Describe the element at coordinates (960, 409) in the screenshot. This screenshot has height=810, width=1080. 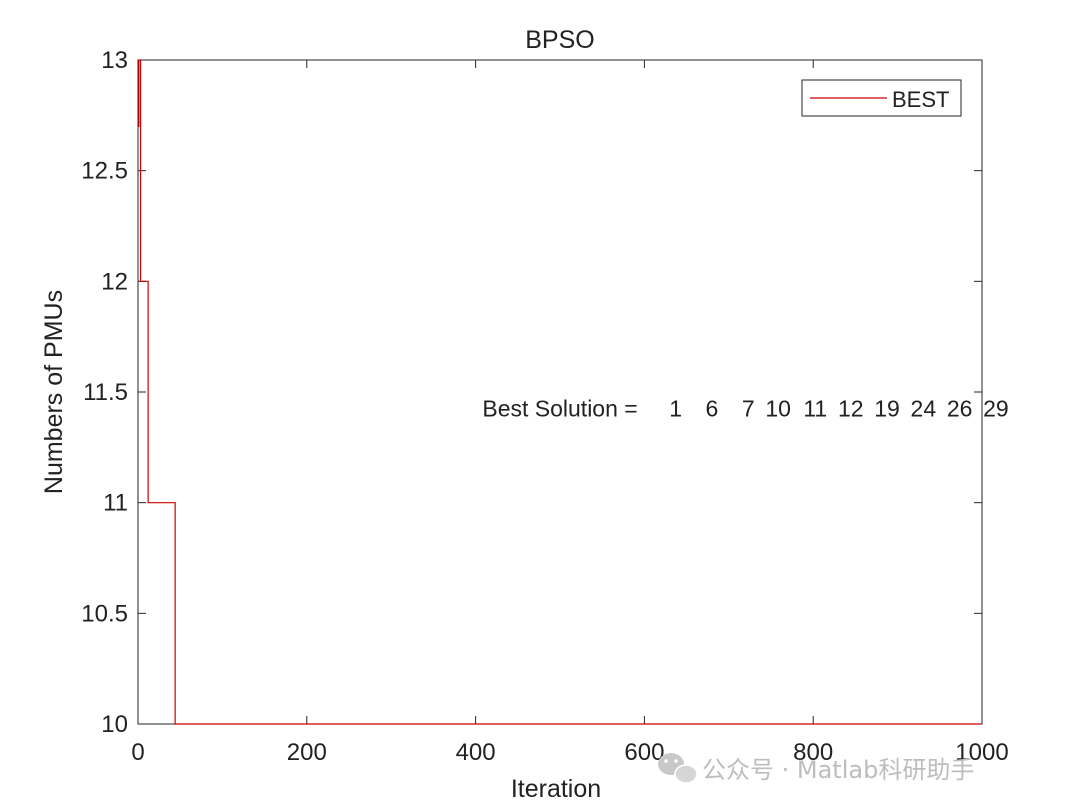
I see `annotation-value: 26` at that location.